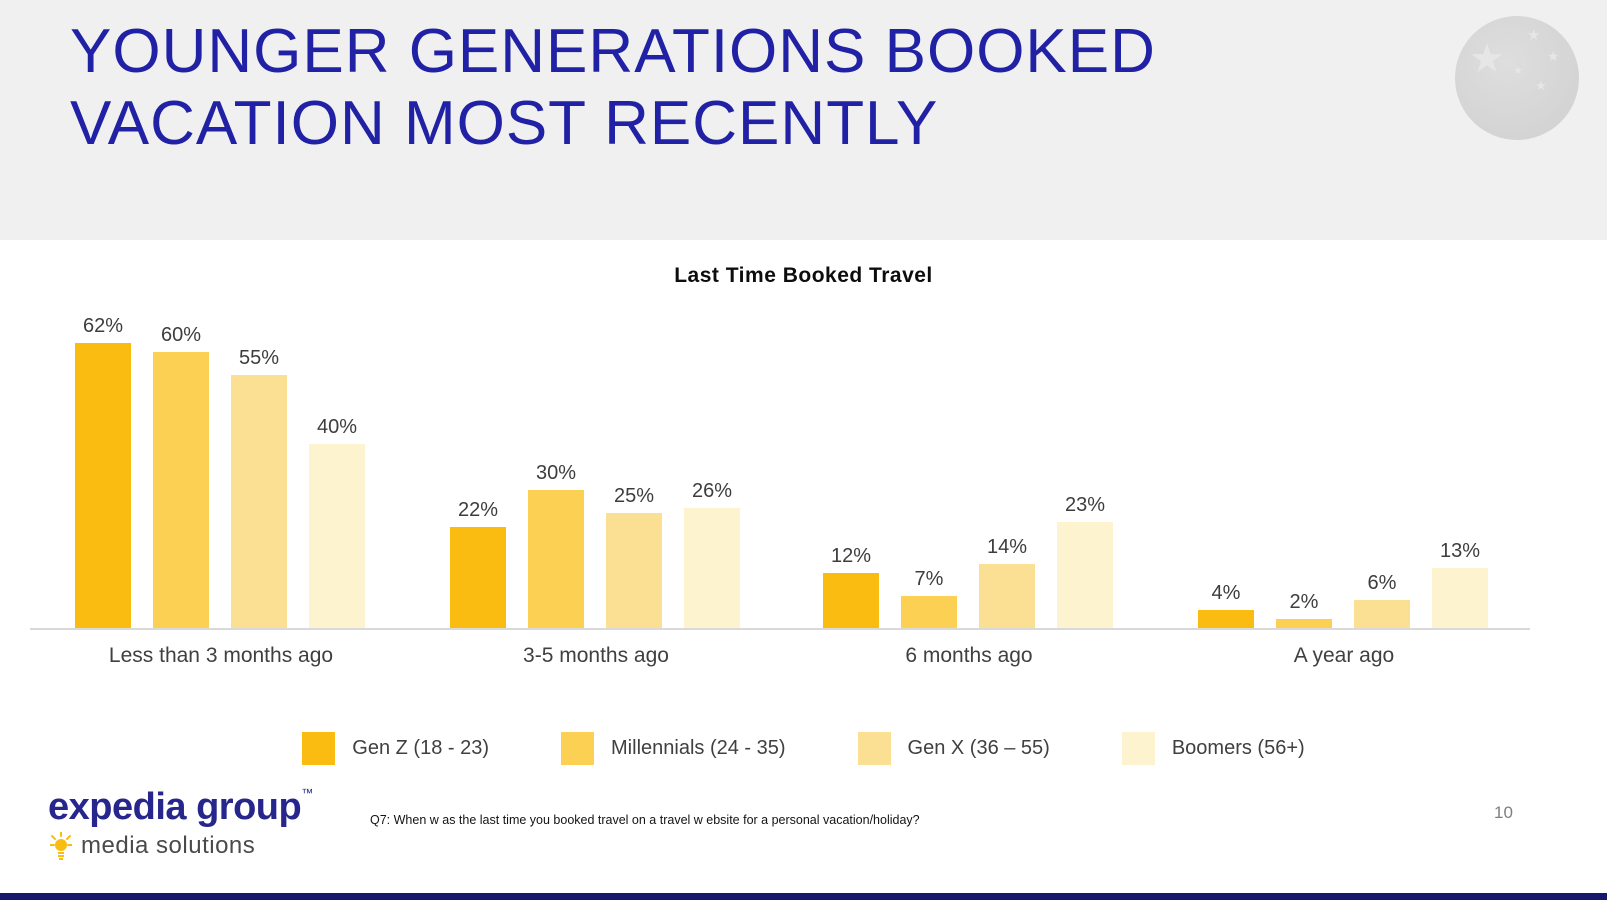  Describe the element at coordinates (712, 491) in the screenshot. I see `bar-value-label: 26%` at that location.